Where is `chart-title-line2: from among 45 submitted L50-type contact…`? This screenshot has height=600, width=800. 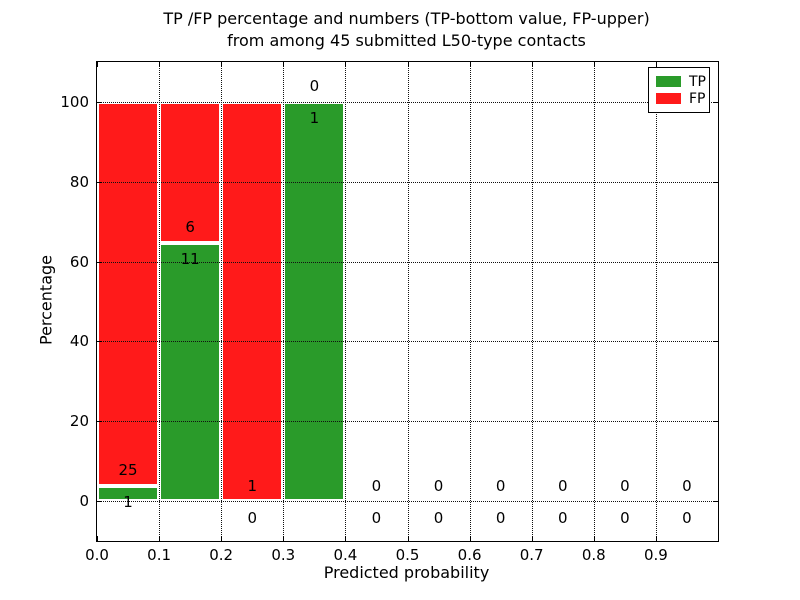 chart-title-line2: from among 45 submitted L50-type contact… is located at coordinates (406, 40).